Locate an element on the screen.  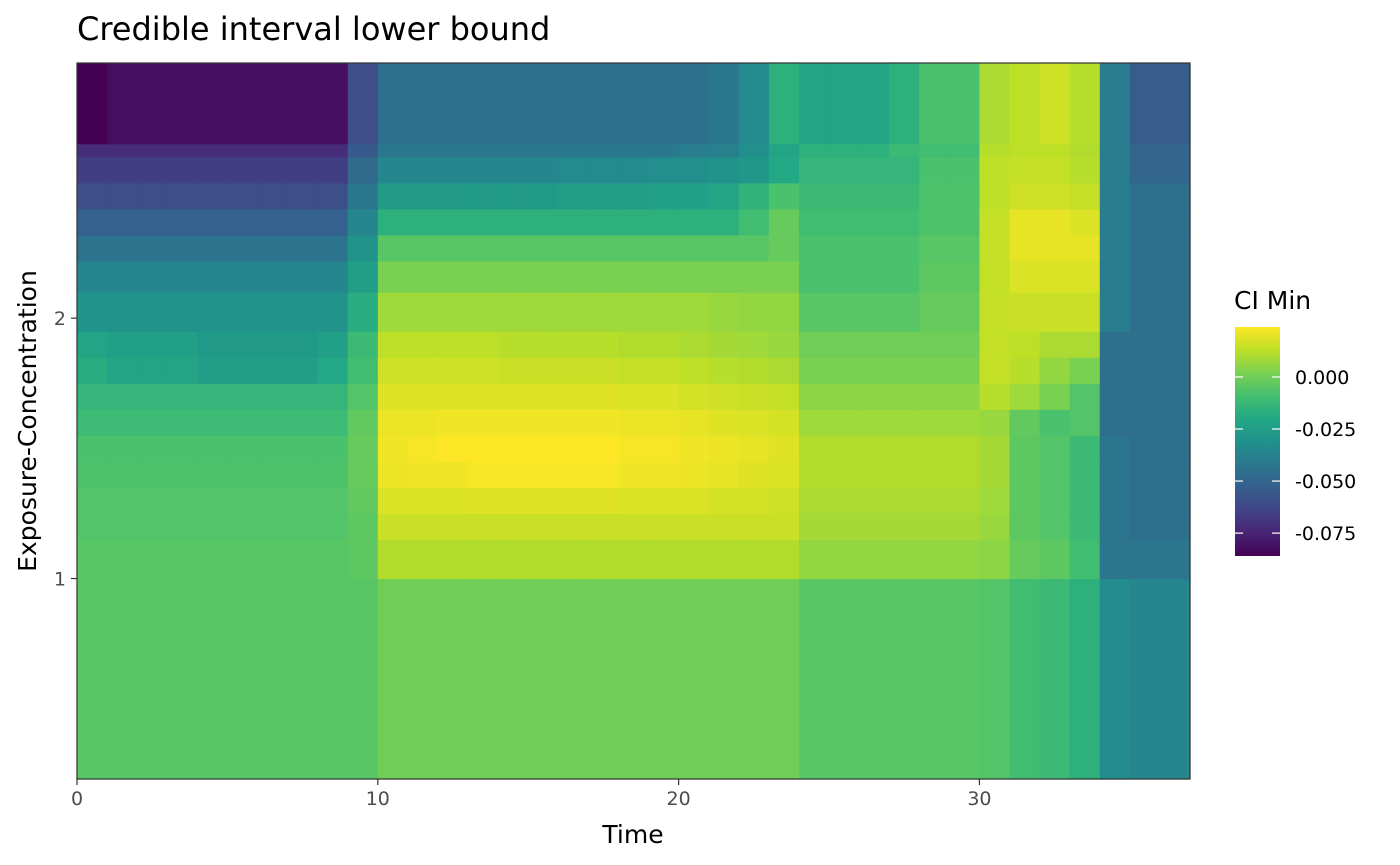
legend-title: CI Min is located at coordinates (1272, 300).